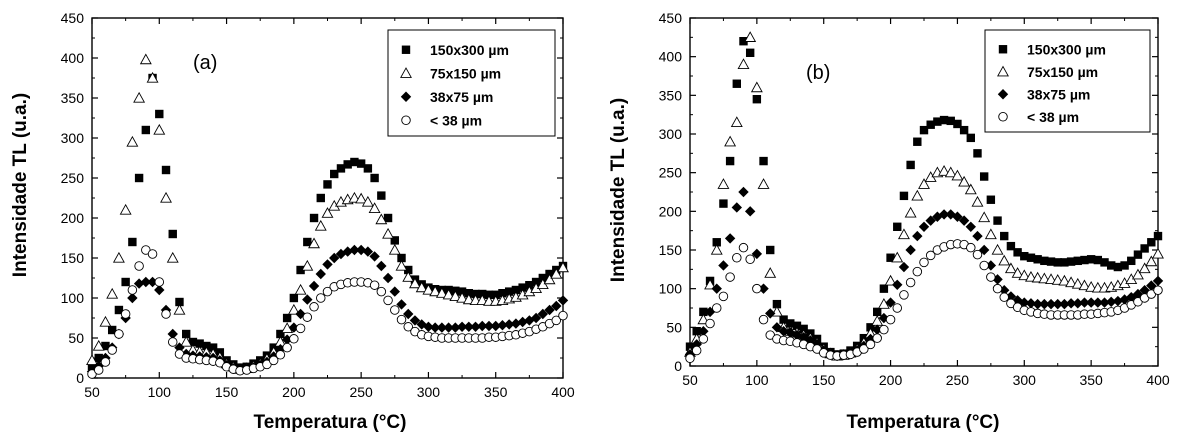 The image size is (1181, 434). What do you see at coordinates (73, 138) in the screenshot?
I see `y-tick-label: 300` at bounding box center [73, 138].